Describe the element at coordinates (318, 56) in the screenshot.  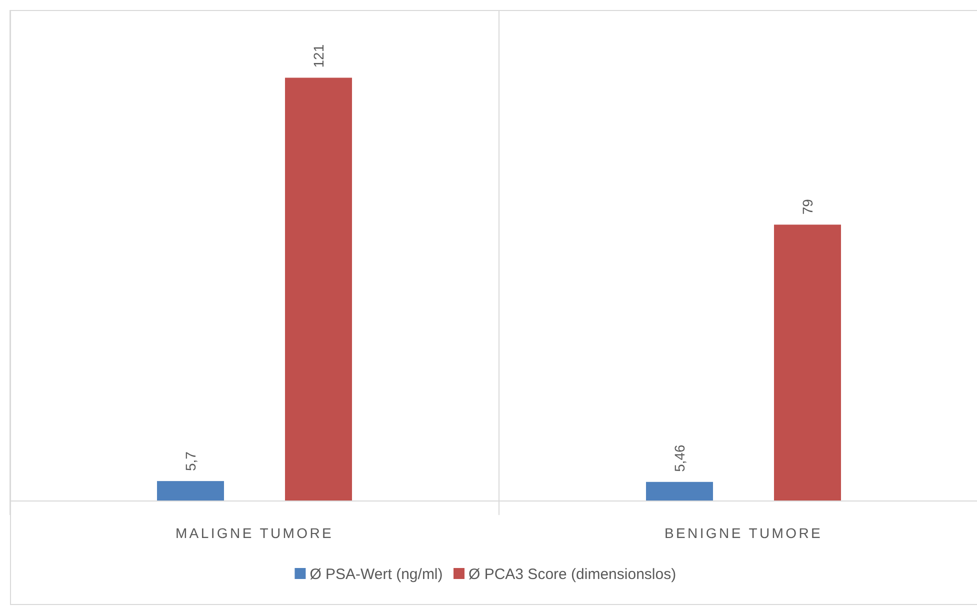
I see `data-label: 121` at that location.